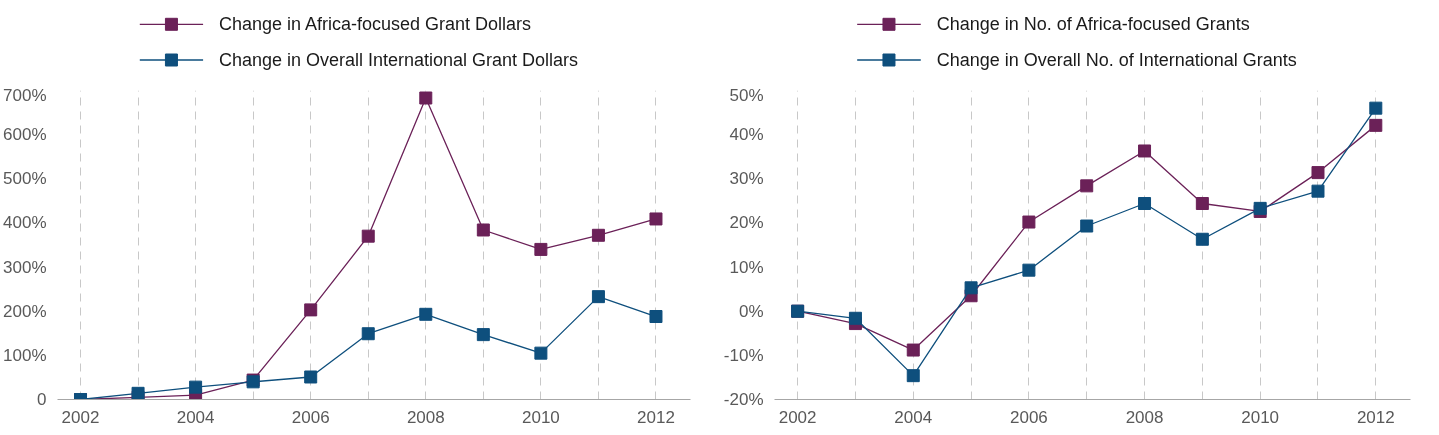  What do you see at coordinates (746, 179) in the screenshot?
I see `y-tick-label: 30%` at bounding box center [746, 179].